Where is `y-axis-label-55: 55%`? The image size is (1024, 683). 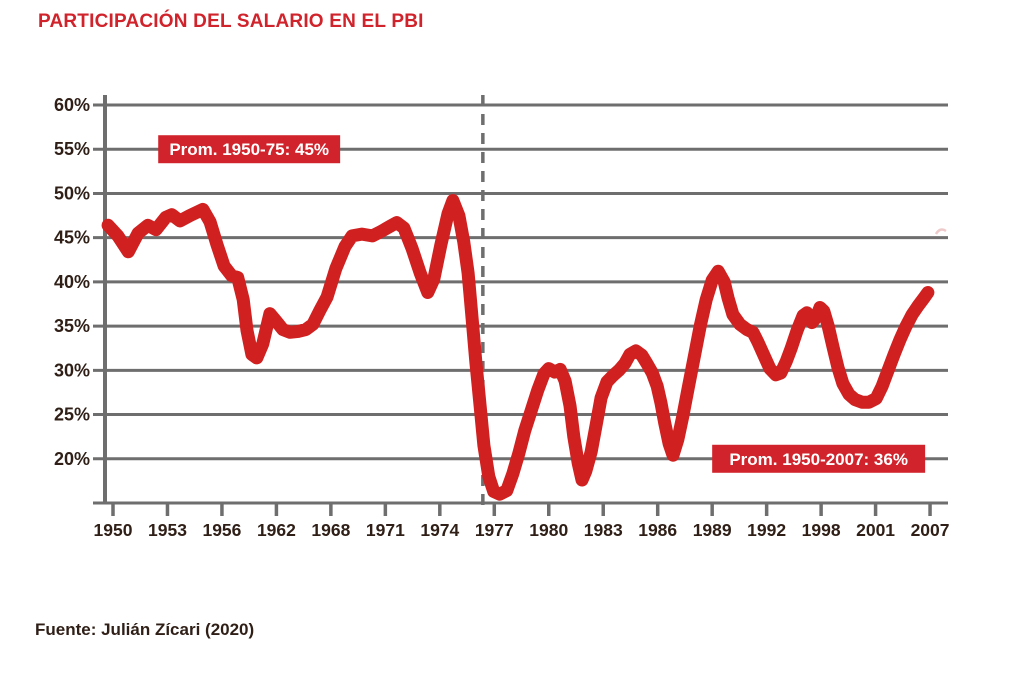
y-axis-label-55: 55% is located at coordinates (72, 149).